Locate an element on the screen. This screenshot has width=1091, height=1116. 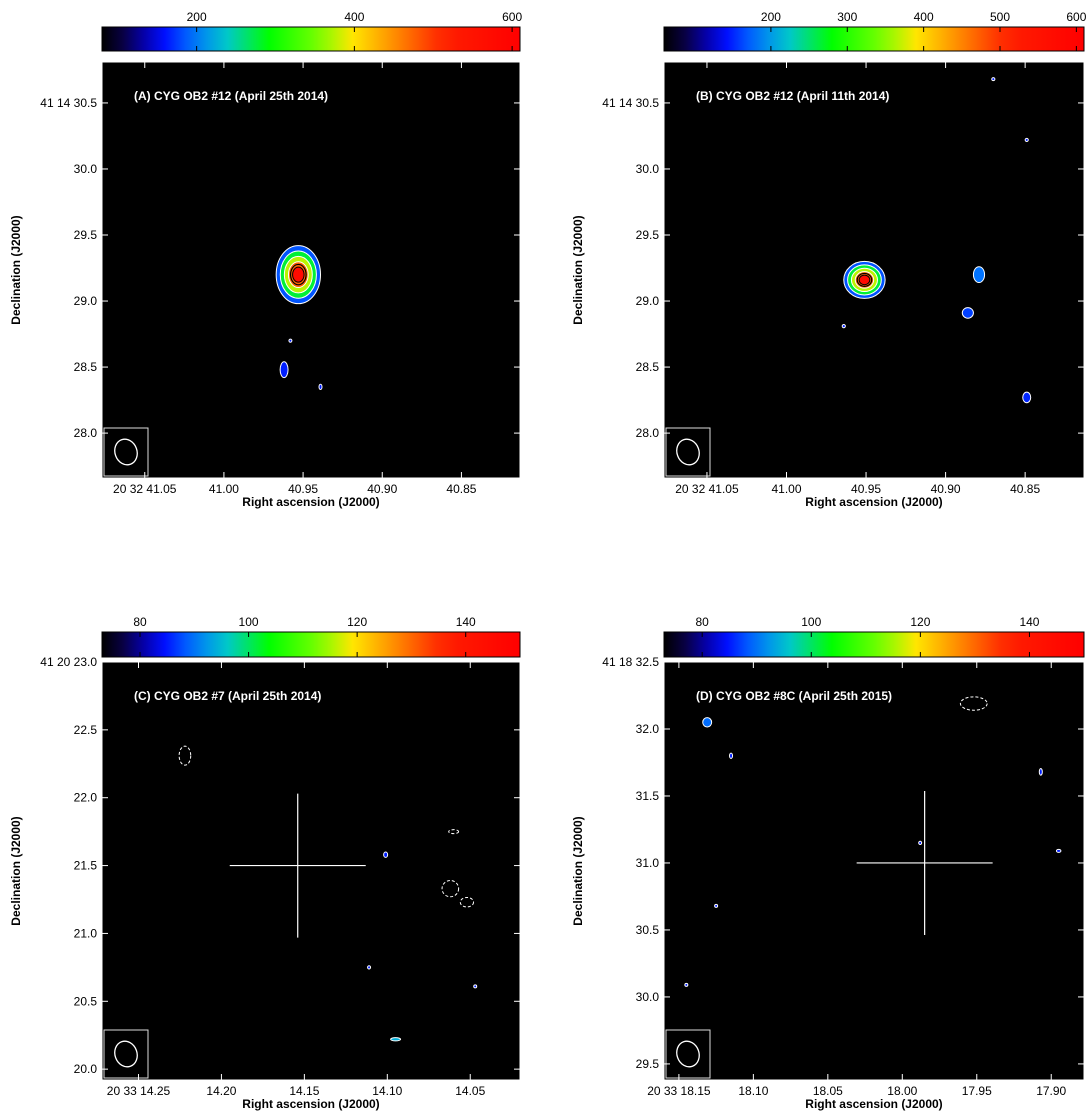
x-tick-label: 20 33 14.25 is located at coordinates (139, 1091).